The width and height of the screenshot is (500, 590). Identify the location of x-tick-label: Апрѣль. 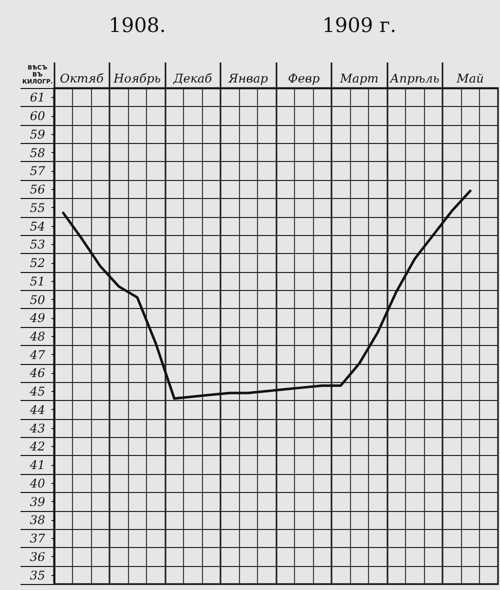
(414, 79).